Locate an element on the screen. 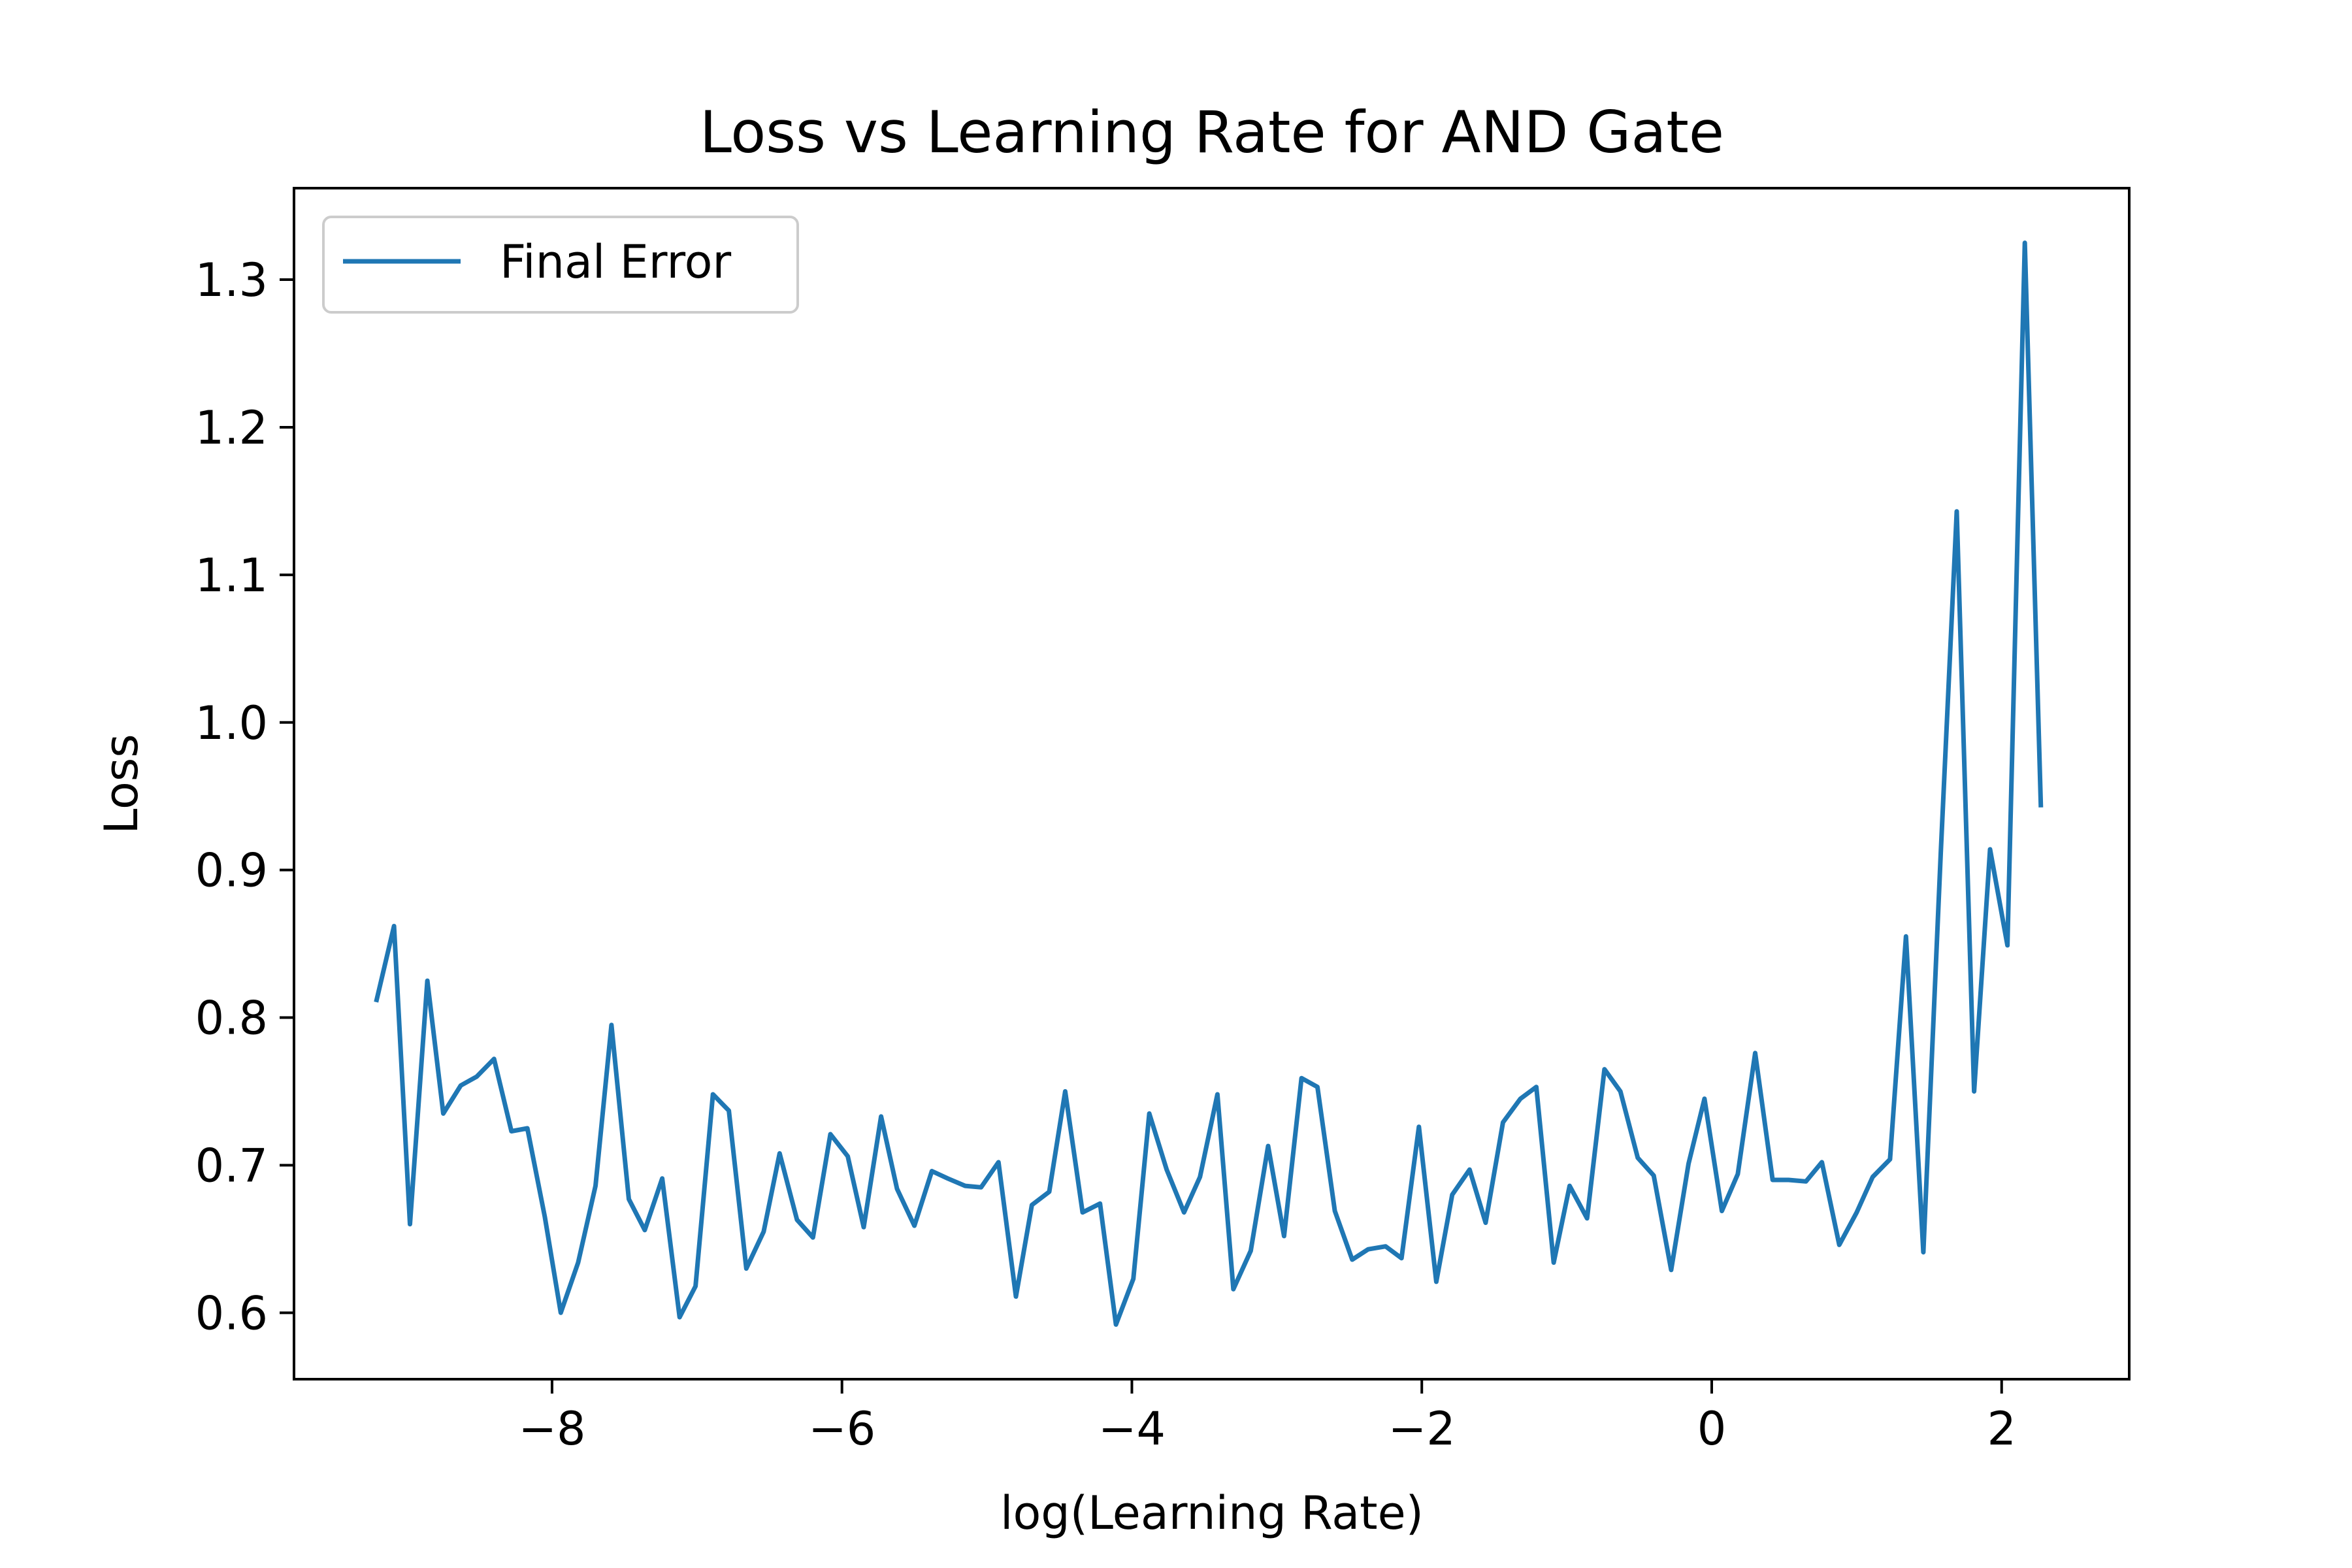 The height and width of the screenshot is (1568, 2352). y-tick-label: 1.0 is located at coordinates (231, 723).